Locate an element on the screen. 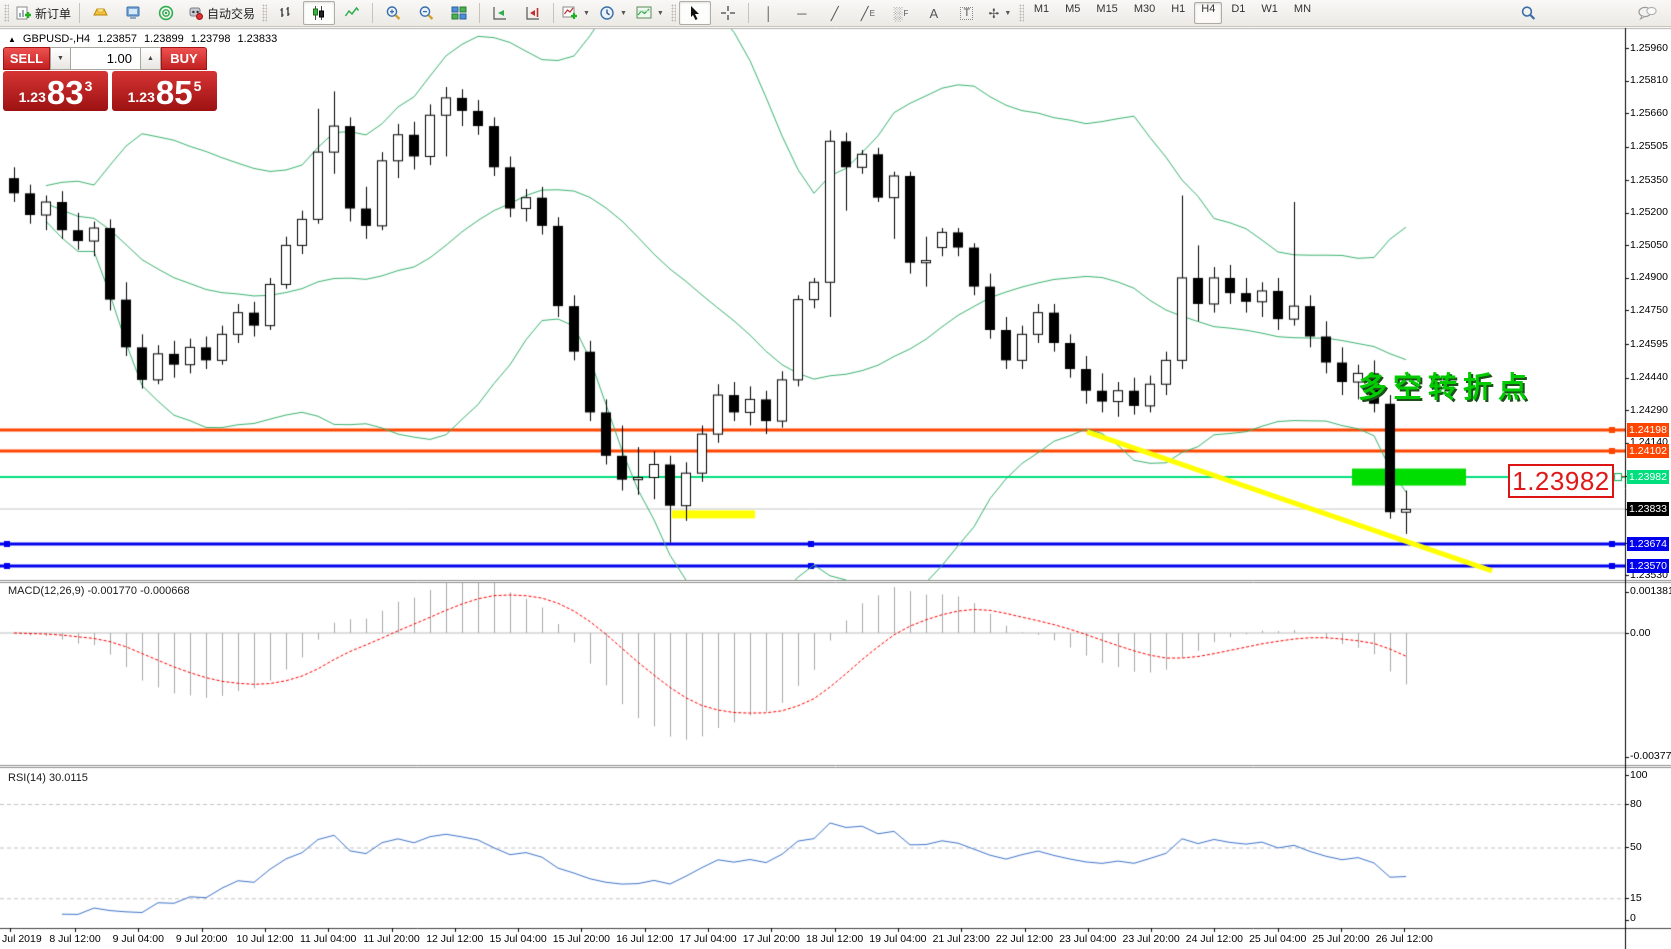 This screenshot has width=1671, height=949. new-order-label: 新订单 is located at coordinates (53, 13).